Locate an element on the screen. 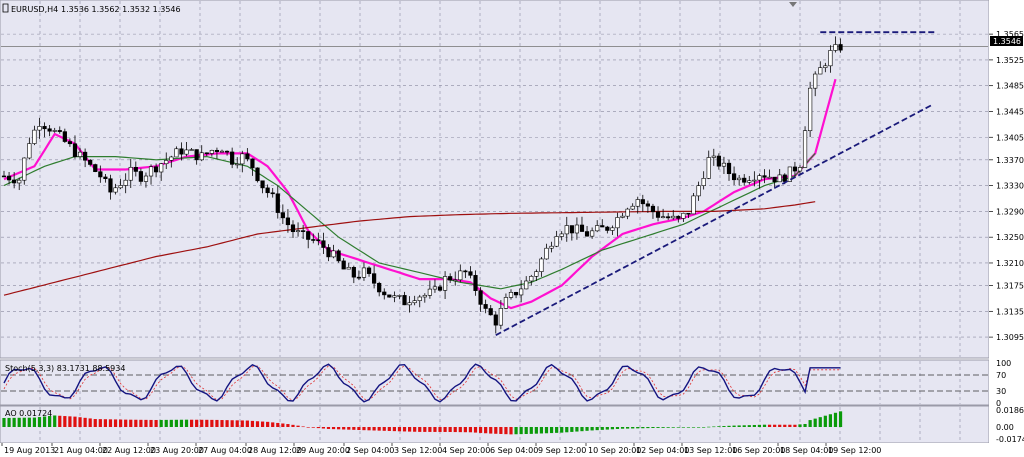  y-tick-label: 1.3210 is located at coordinates (1010, 263).